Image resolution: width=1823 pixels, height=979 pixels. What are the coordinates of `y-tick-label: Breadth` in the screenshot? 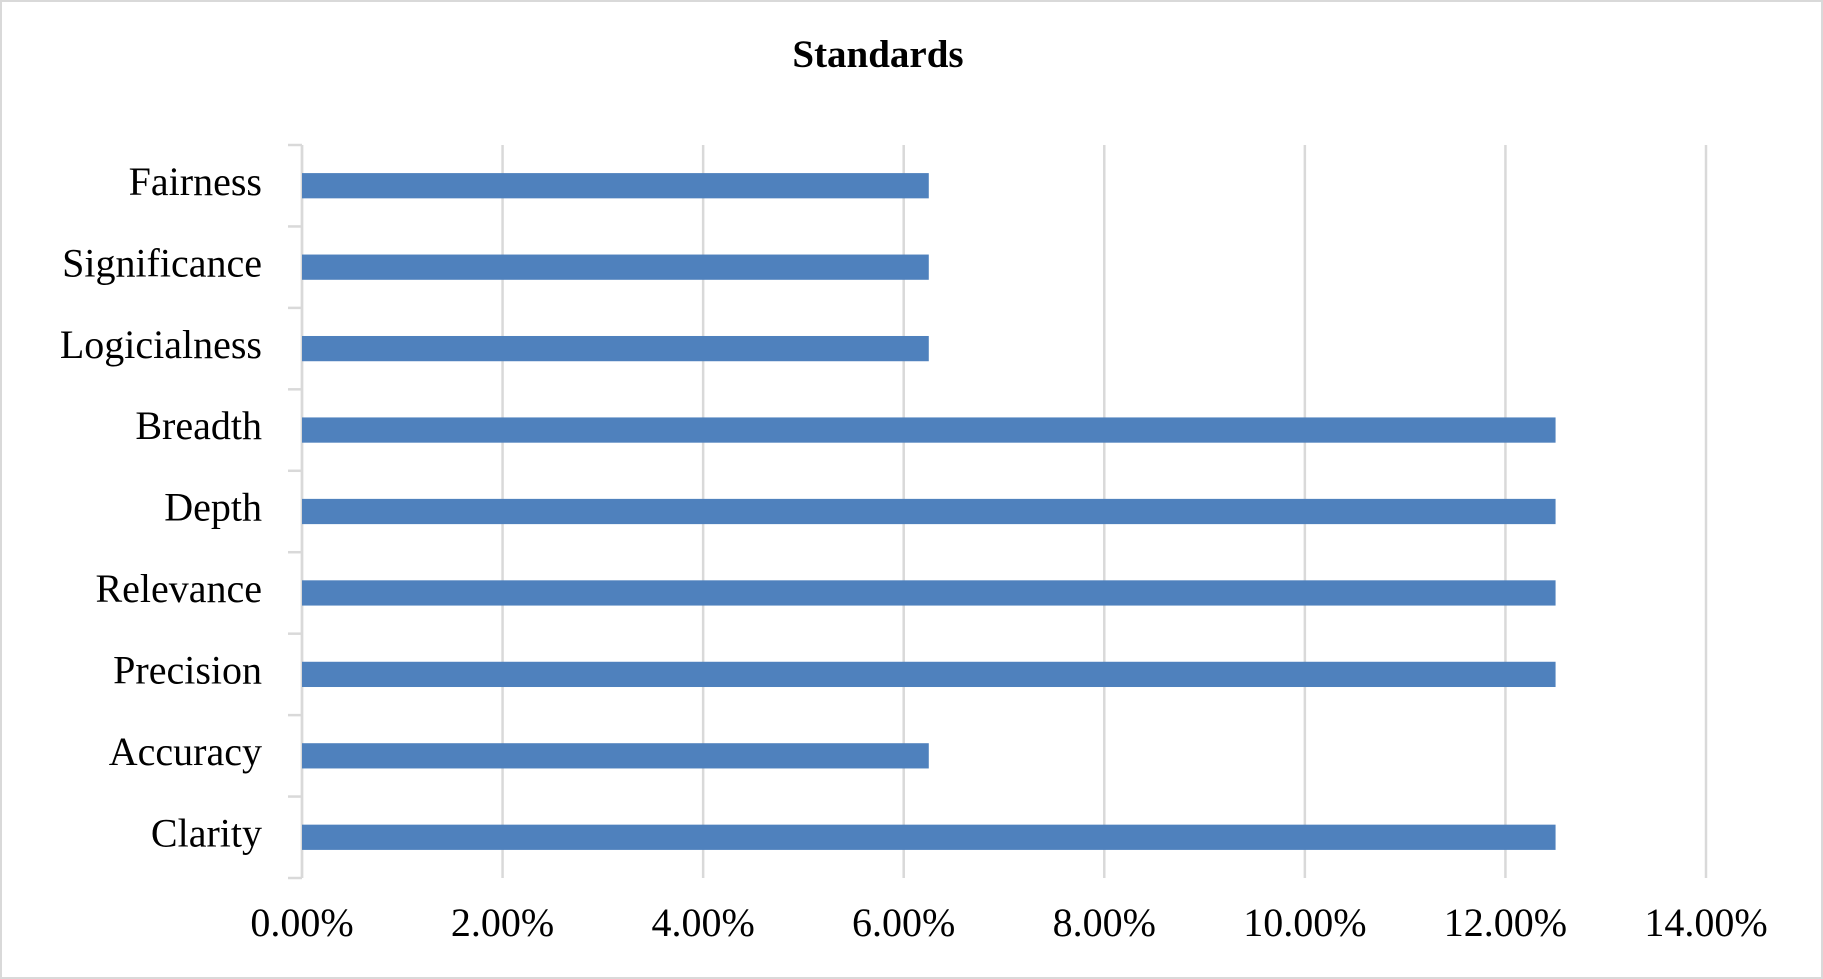 It's located at (198, 425).